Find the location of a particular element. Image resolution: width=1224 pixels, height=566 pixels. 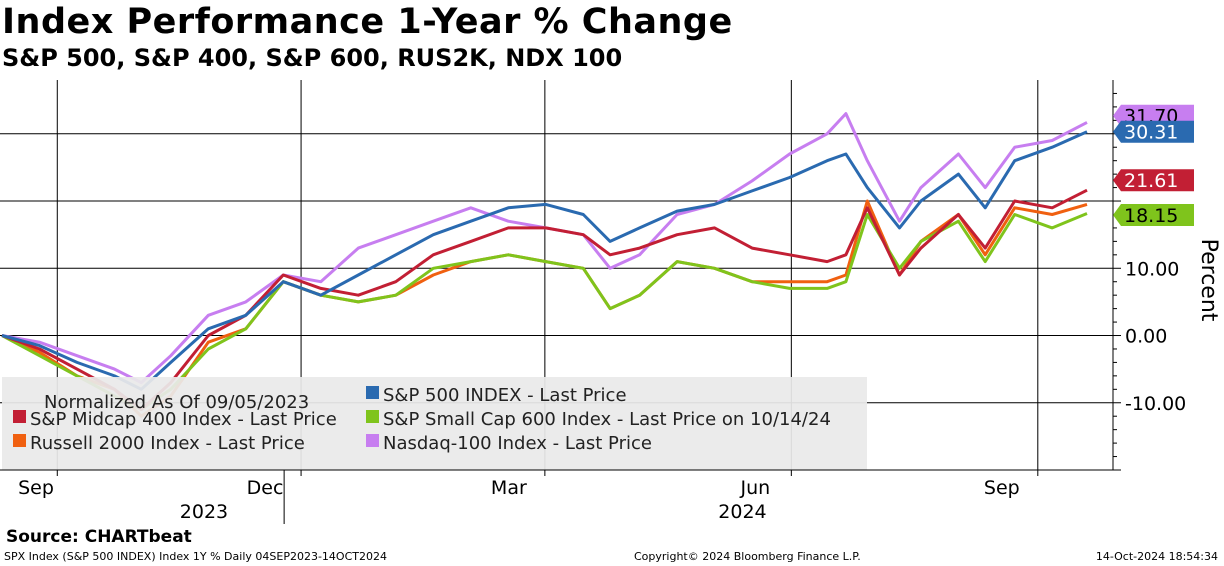

y-tick-label: -10.00 is located at coordinates (1155, 404).